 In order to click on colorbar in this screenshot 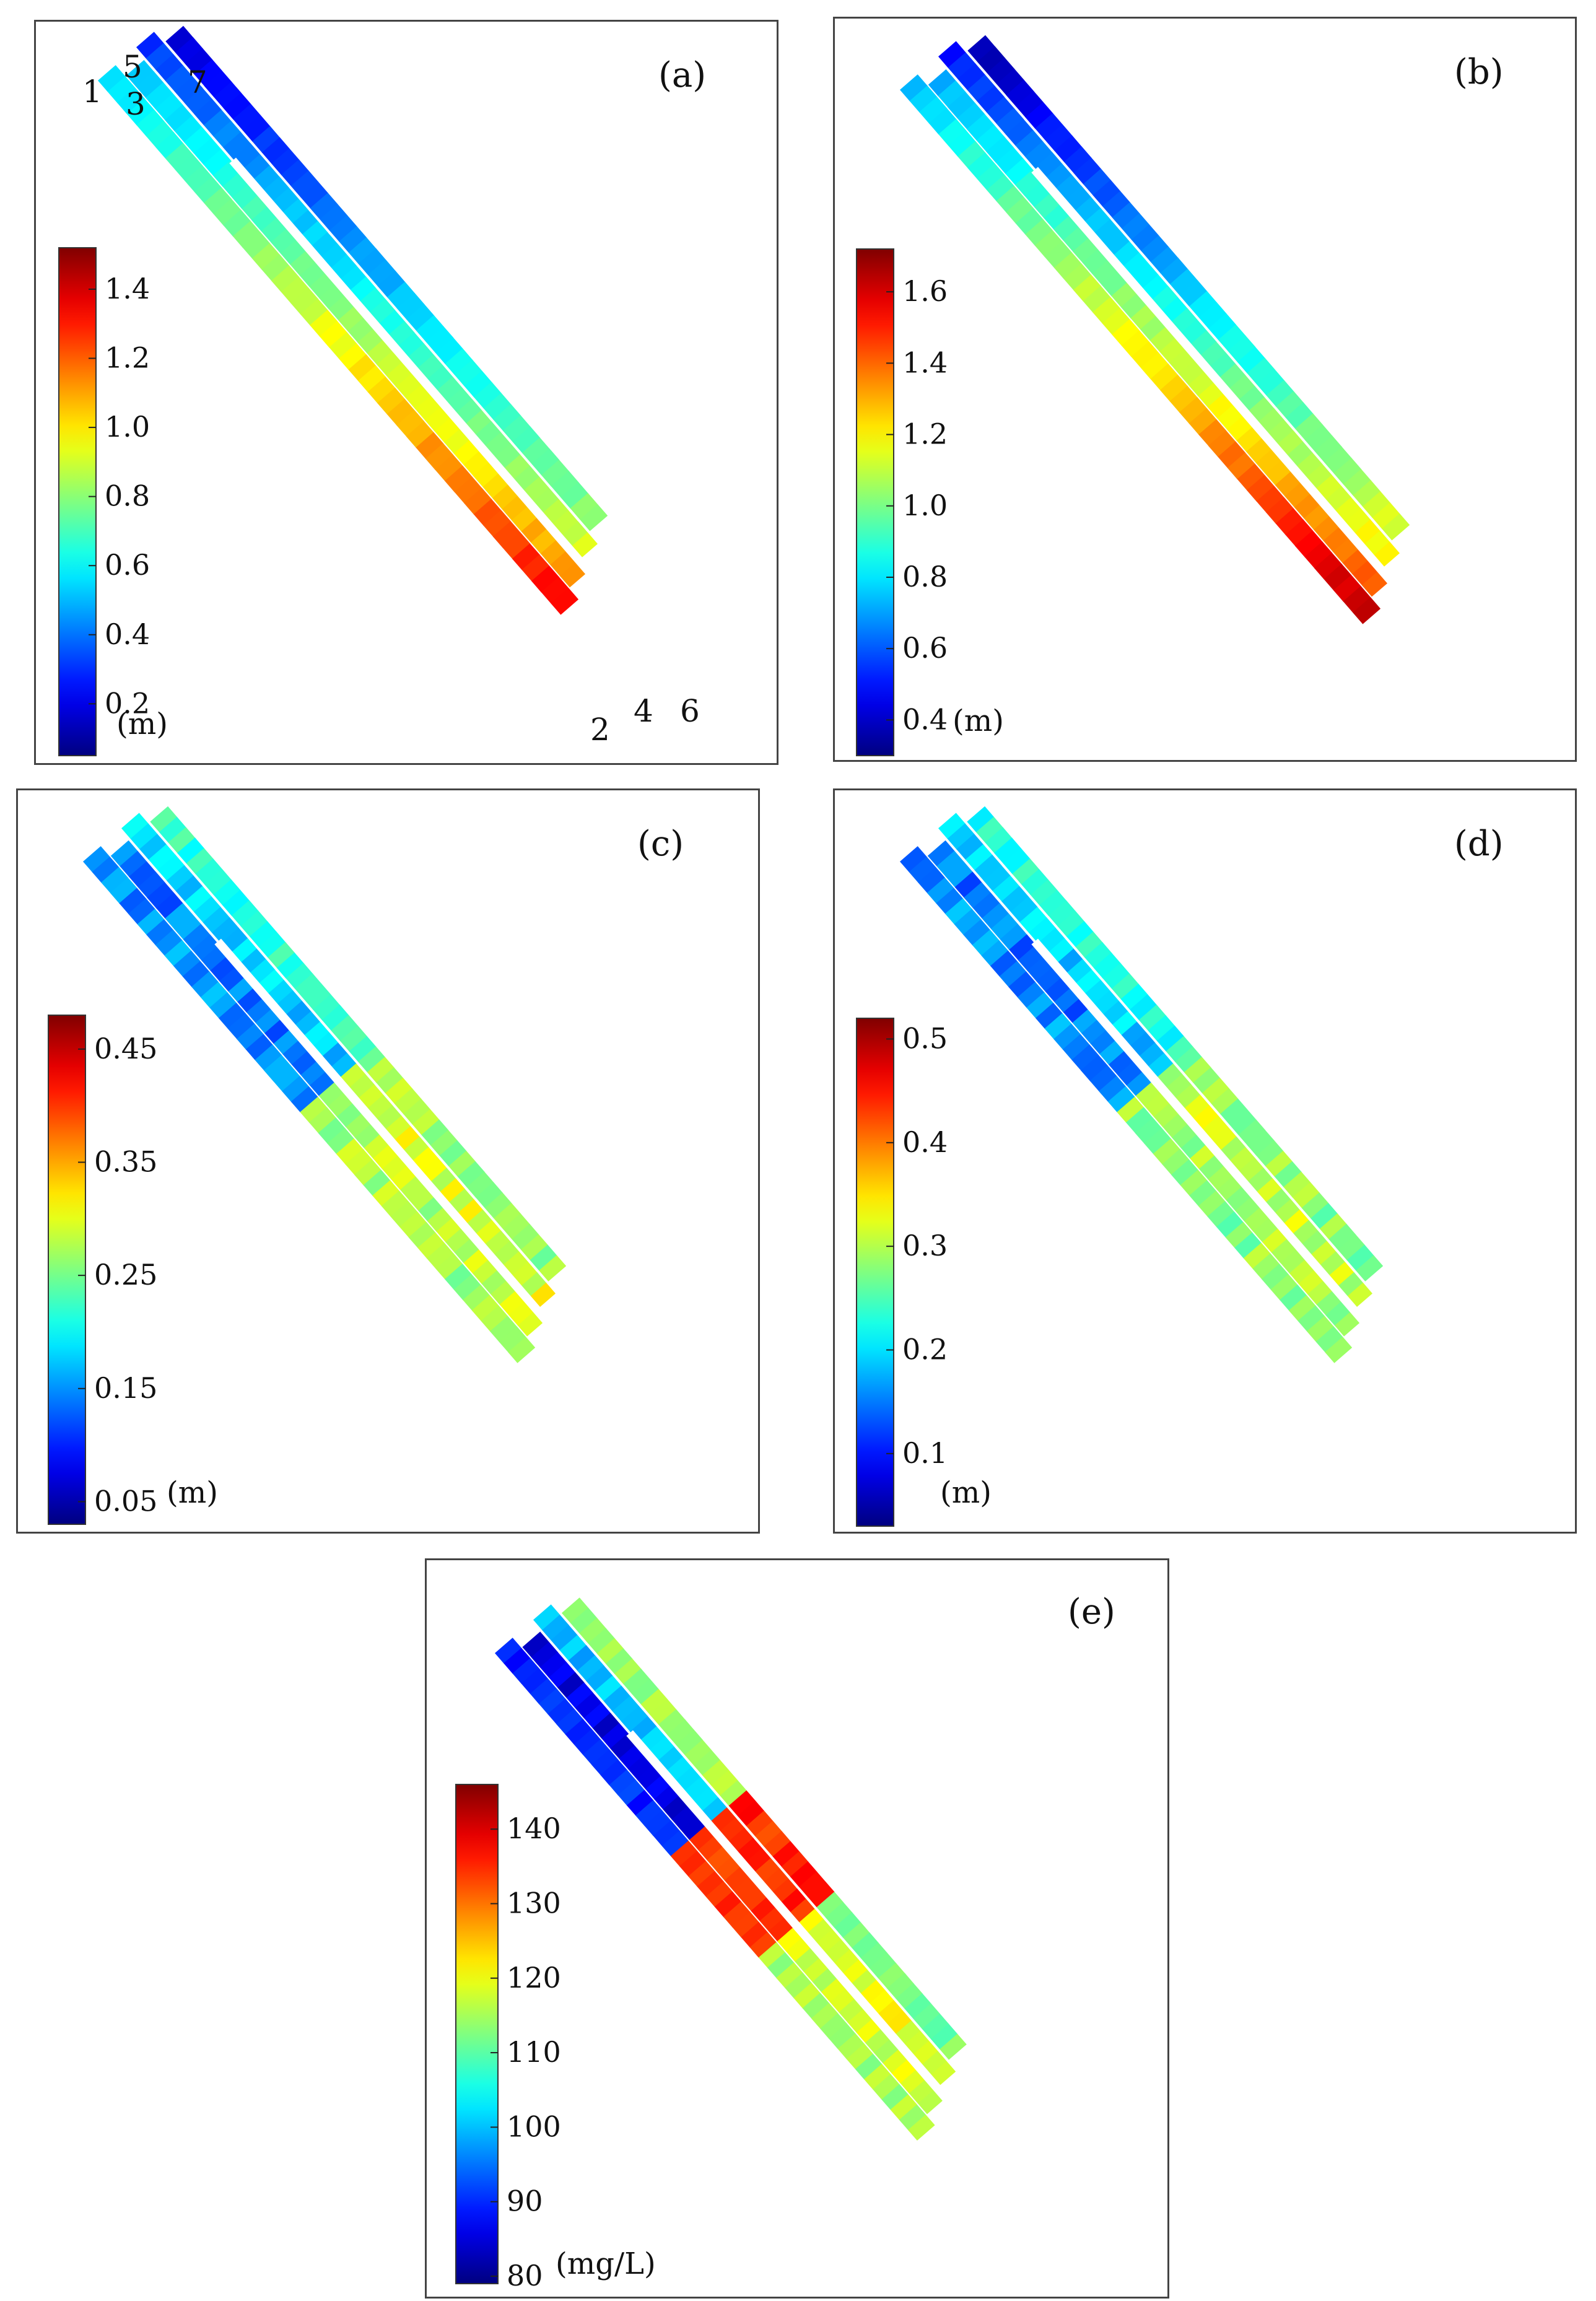, I will do `click(77, 502)`.